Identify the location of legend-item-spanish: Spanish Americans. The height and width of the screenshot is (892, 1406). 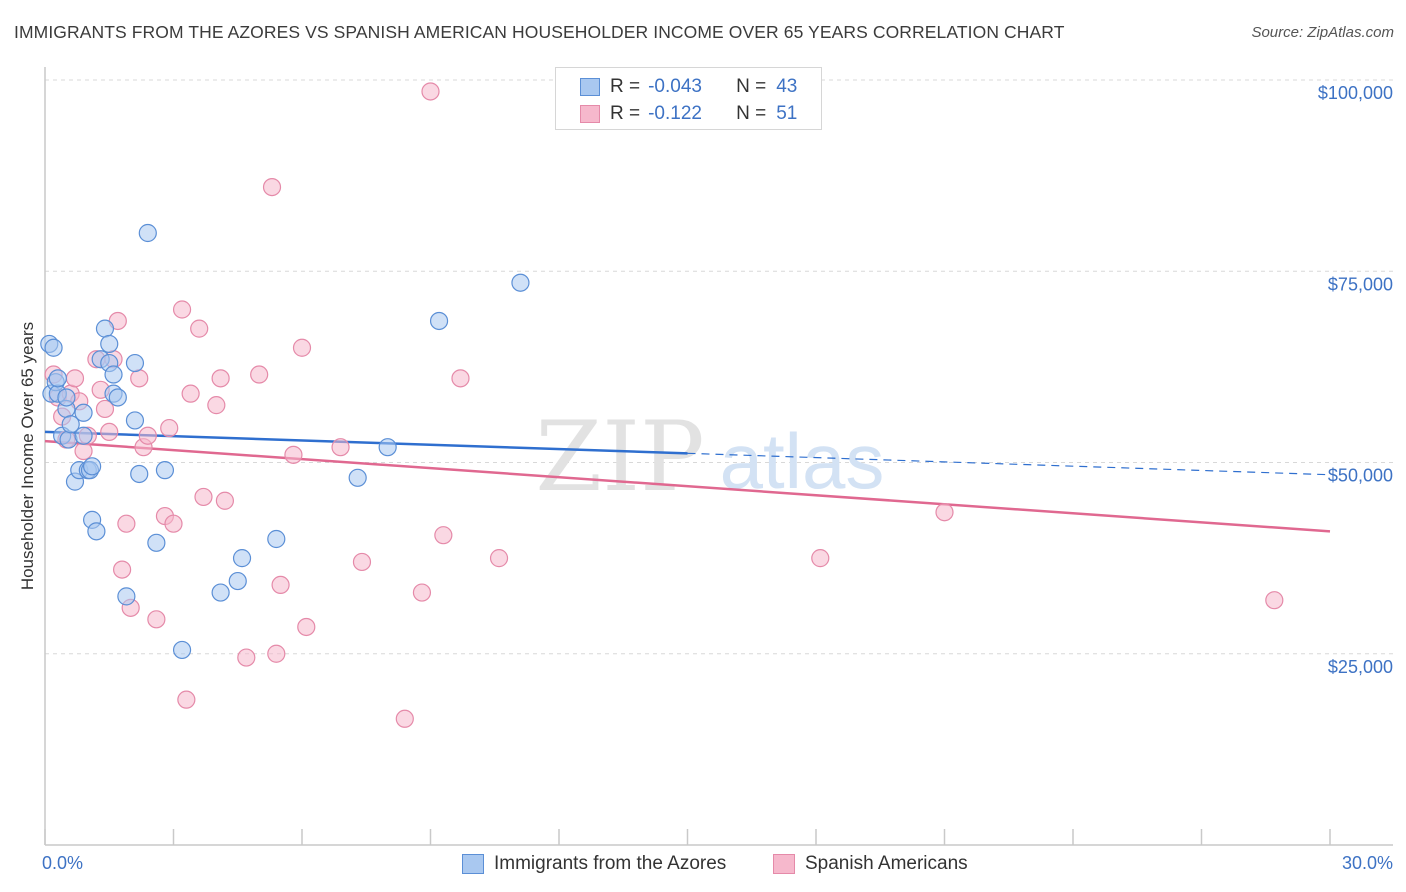
(870, 864).